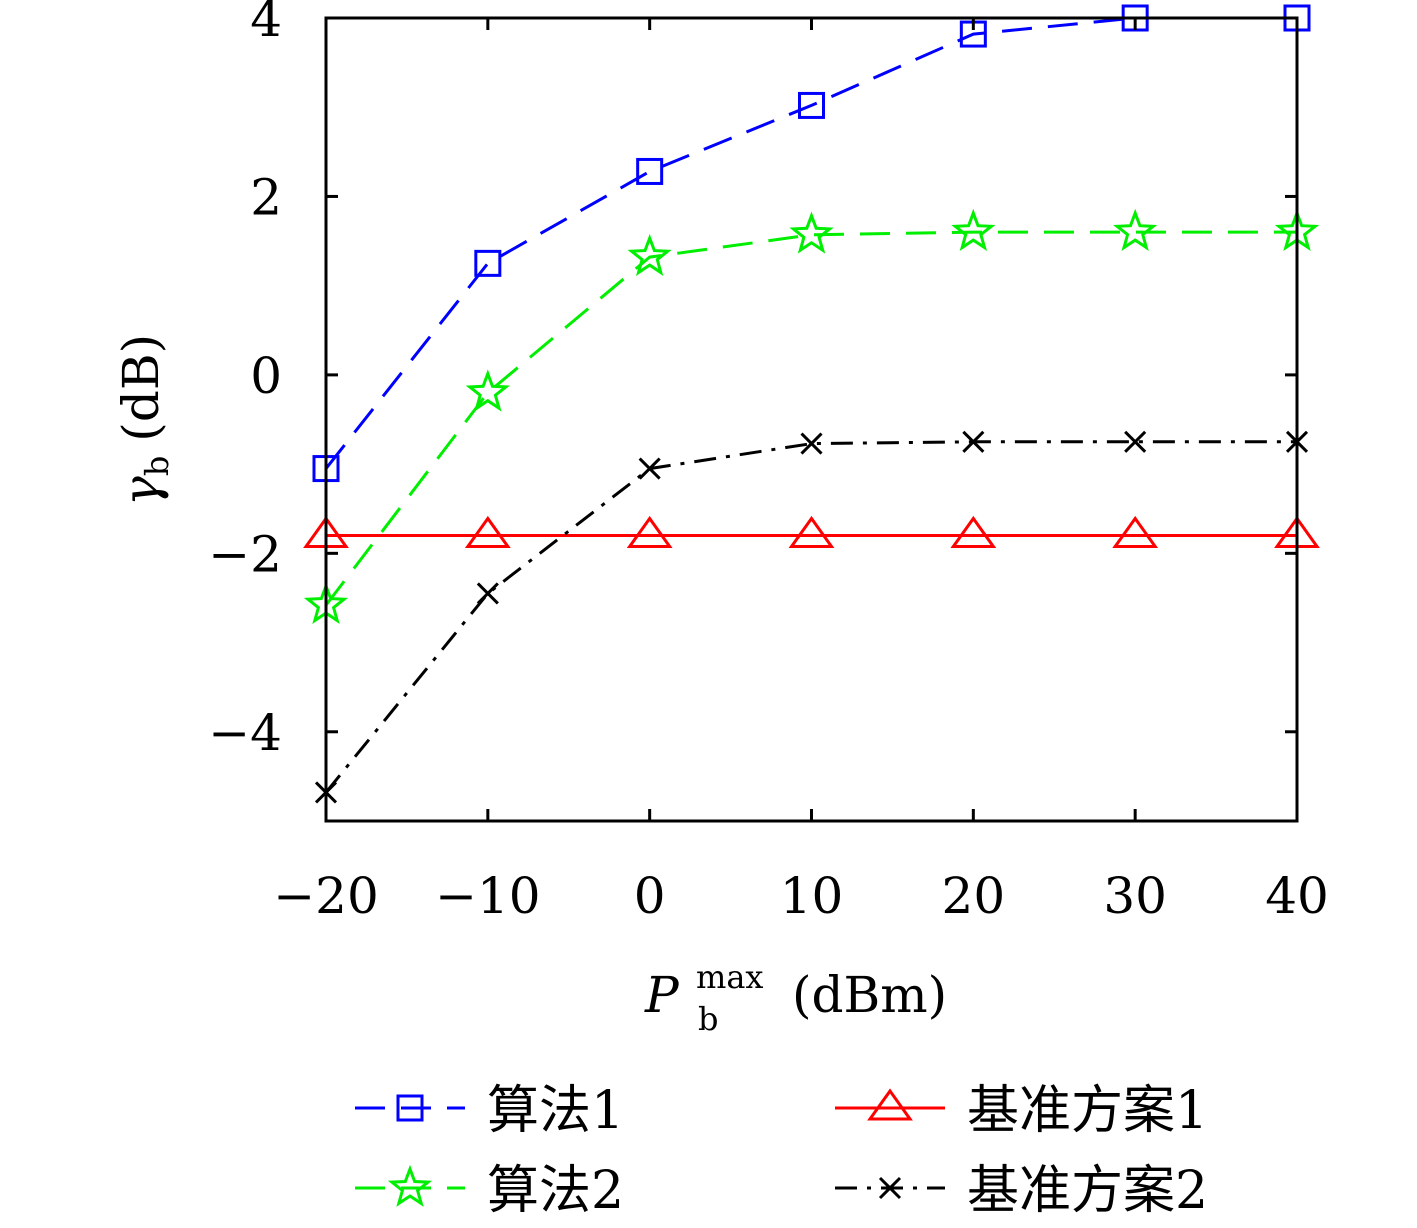 This screenshot has width=1417, height=1228. What do you see at coordinates (974, 896) in the screenshot?
I see `x-tick-label: 20` at bounding box center [974, 896].